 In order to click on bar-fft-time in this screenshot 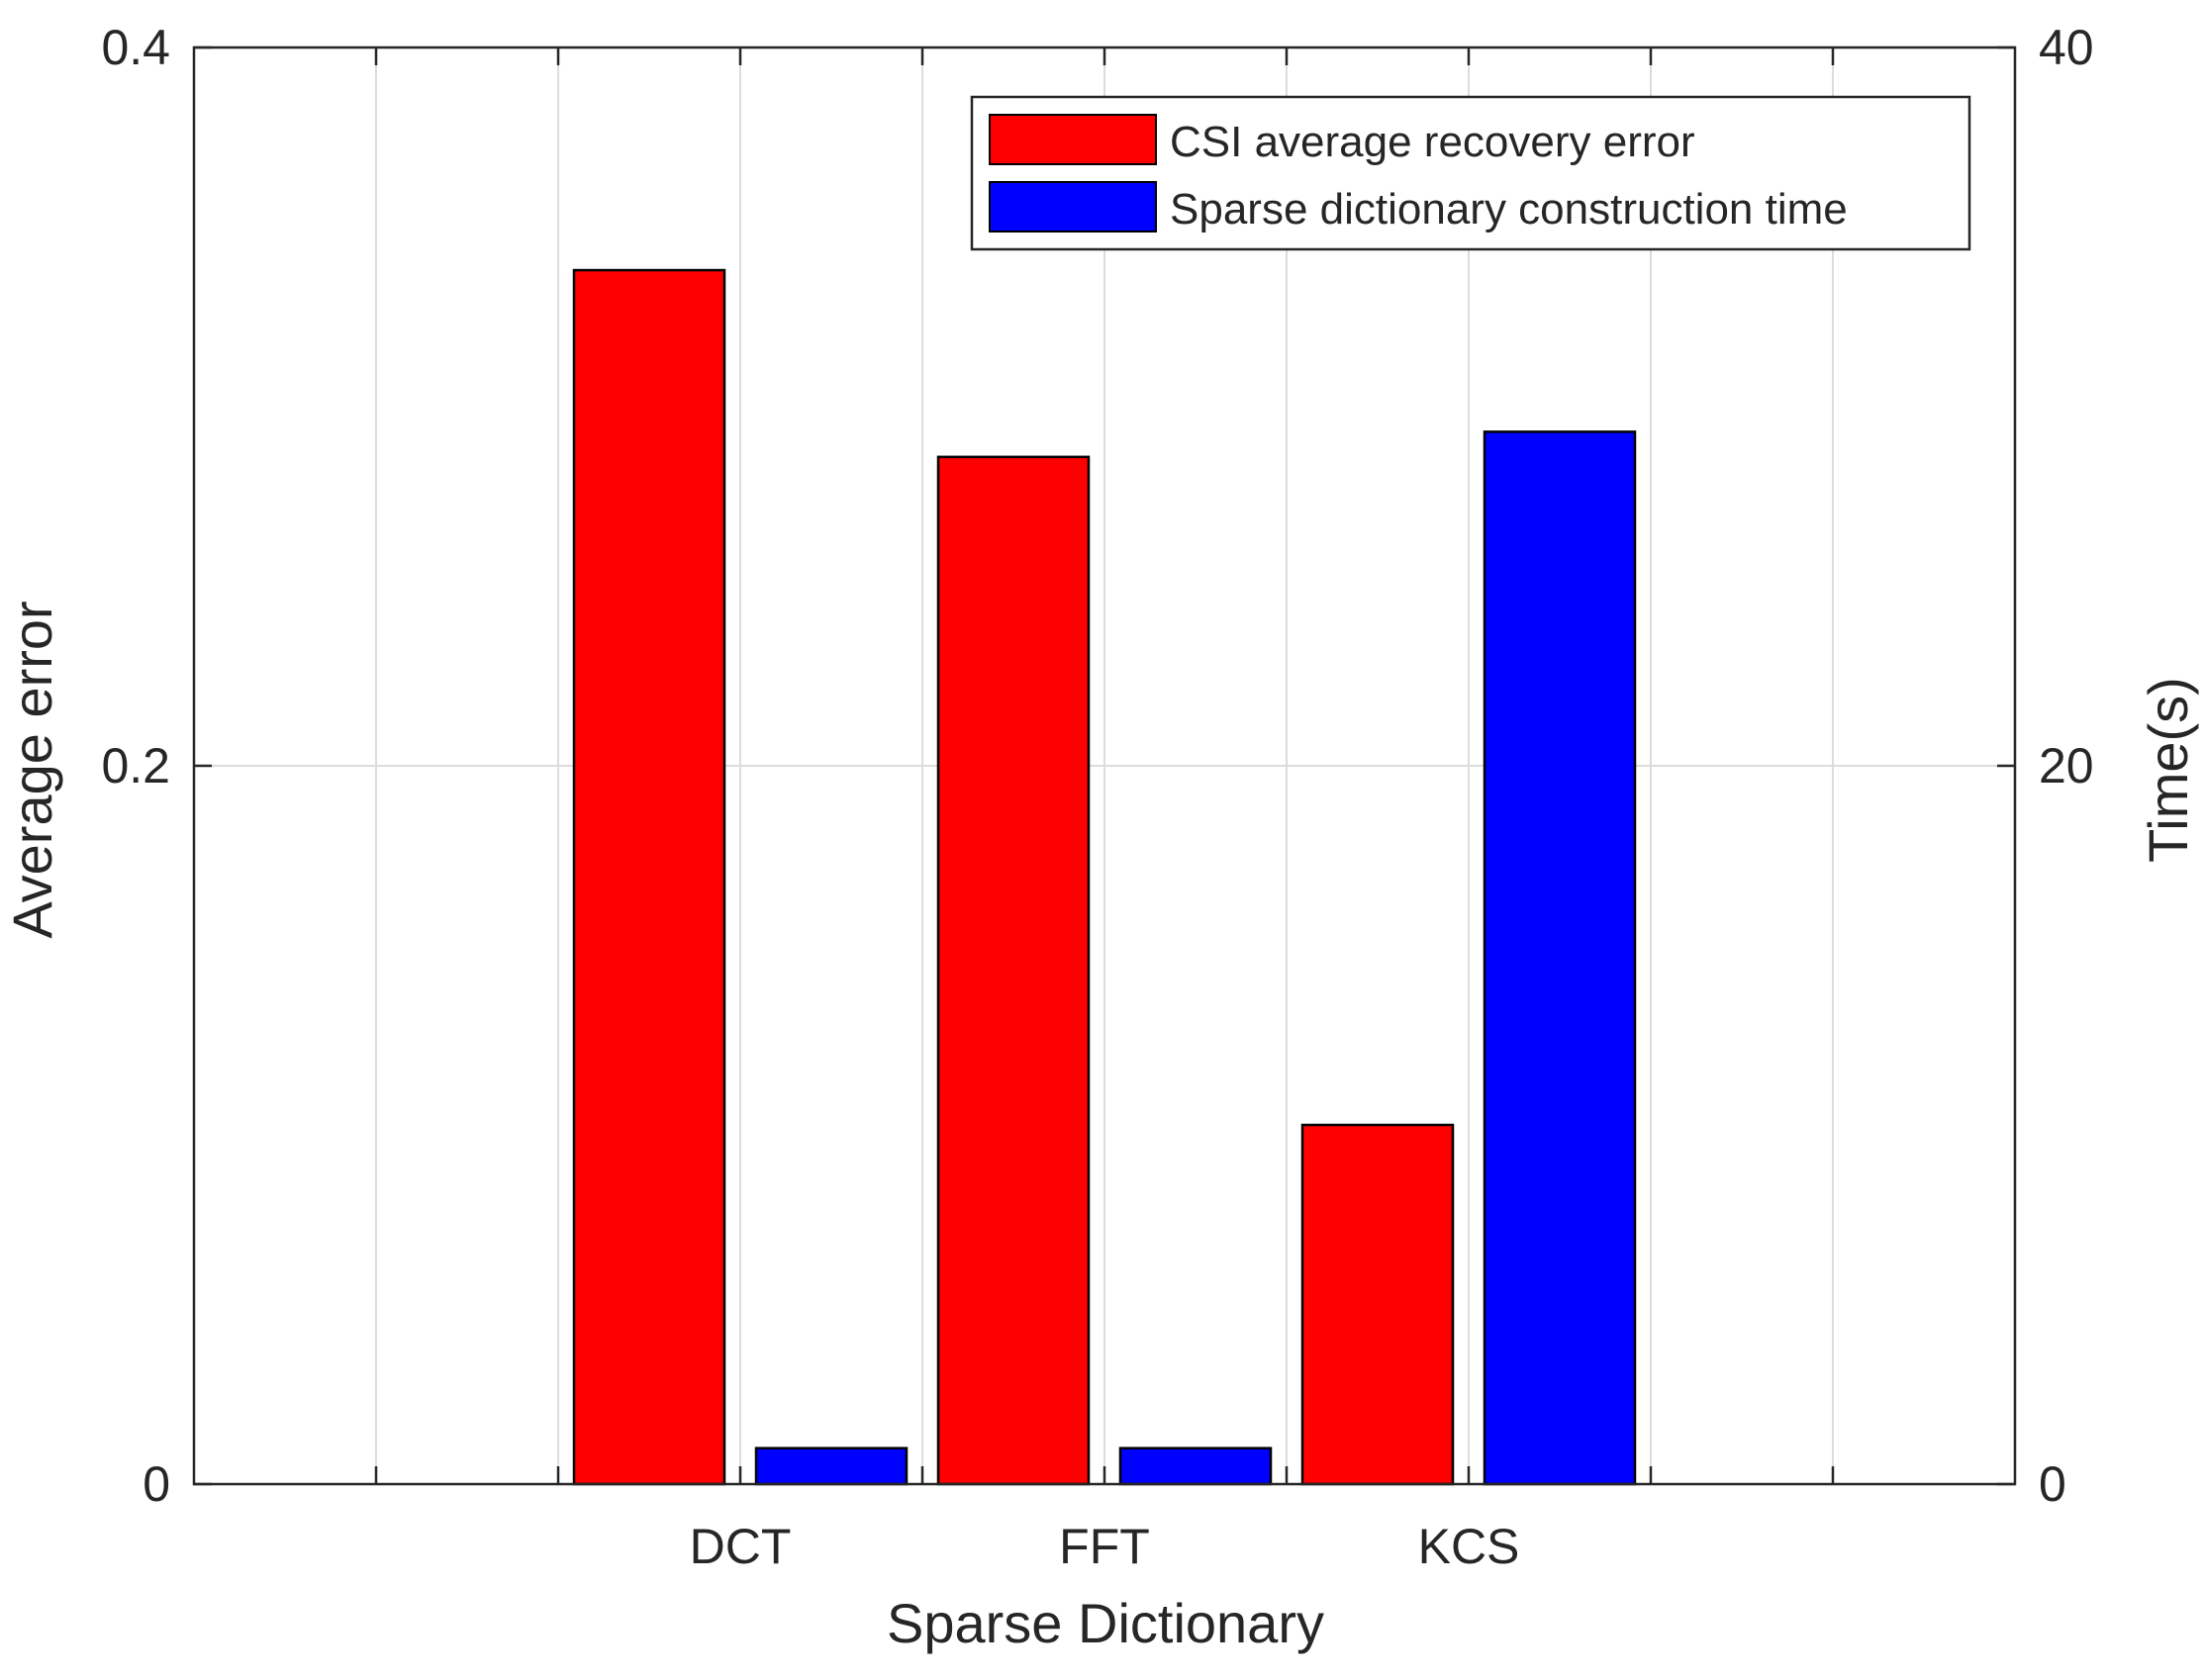, I will do `click(1196, 1466)`.